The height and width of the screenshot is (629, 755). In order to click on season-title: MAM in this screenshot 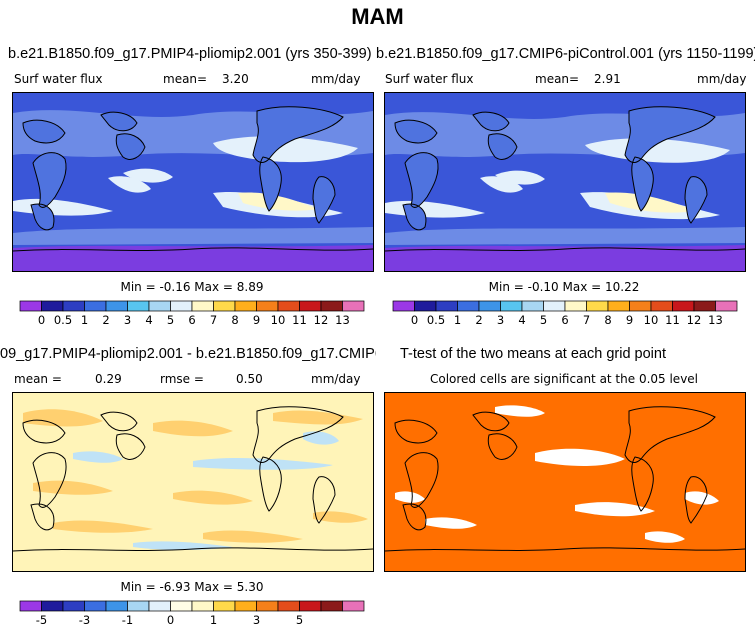, I will do `click(377, 16)`.